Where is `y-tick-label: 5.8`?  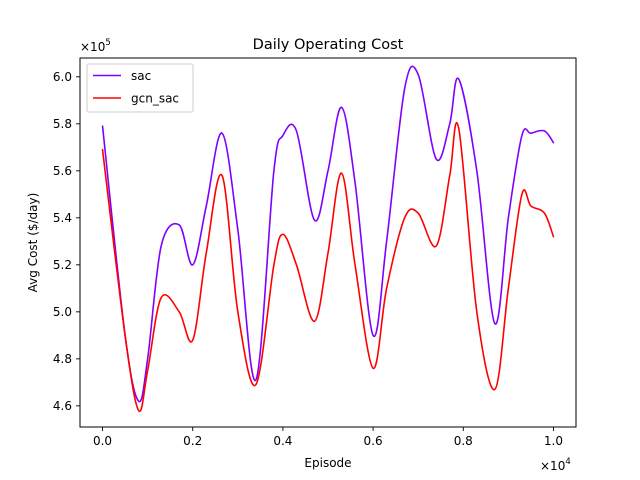
y-tick-label: 5.8 is located at coordinates (62, 124).